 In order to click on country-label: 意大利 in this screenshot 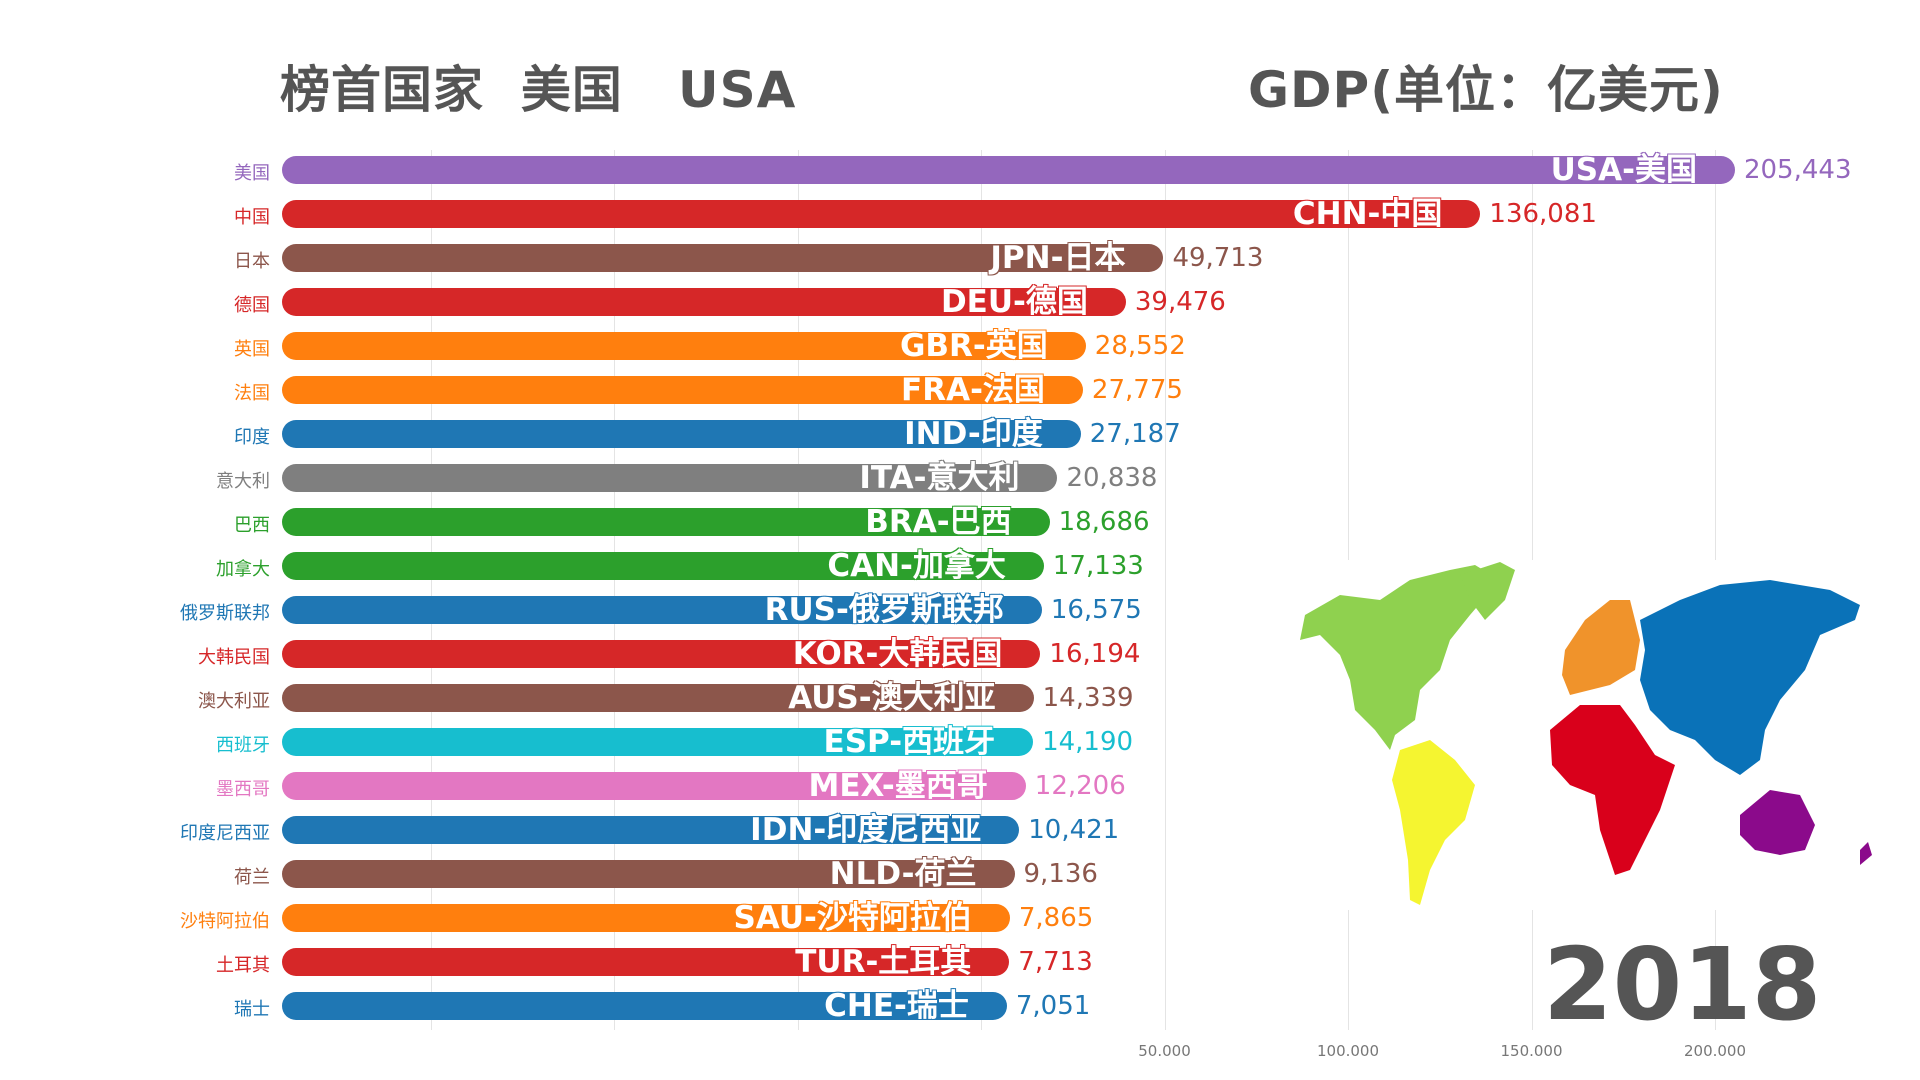, I will do `click(243, 481)`.